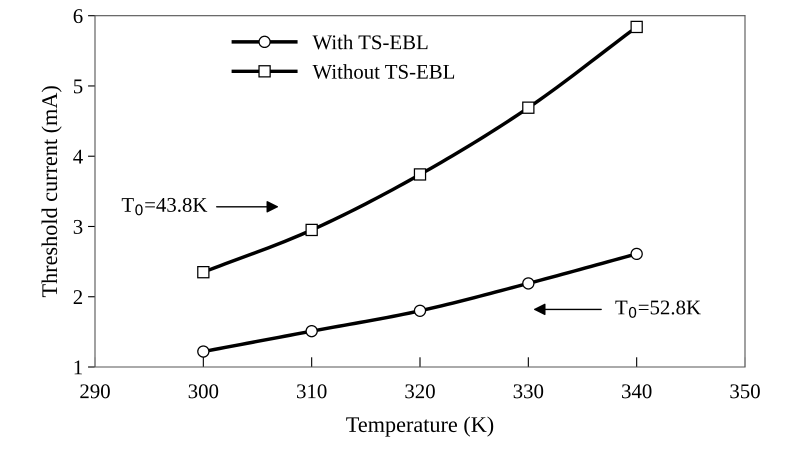 Image resolution: width=787 pixels, height=453 pixels. What do you see at coordinates (420, 426) in the screenshot?
I see `x-axis-title: Temperature (K)` at bounding box center [420, 426].